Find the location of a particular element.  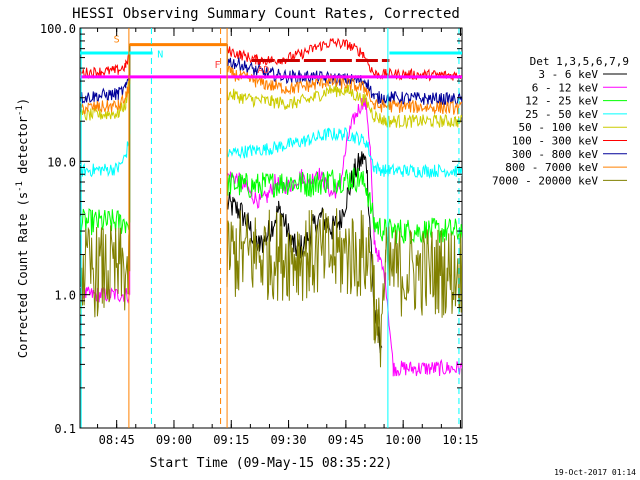

legend-label: 6 - 12 keV is located at coordinates (565, 87).